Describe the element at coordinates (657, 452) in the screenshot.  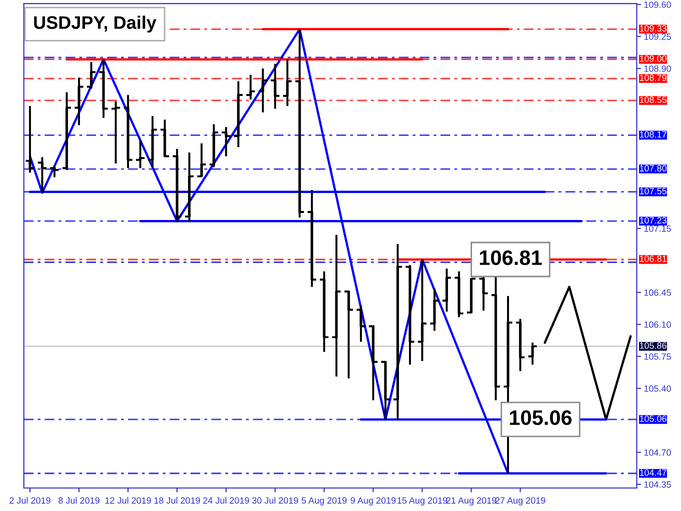
I see `y-tick-label: 104.70` at that location.